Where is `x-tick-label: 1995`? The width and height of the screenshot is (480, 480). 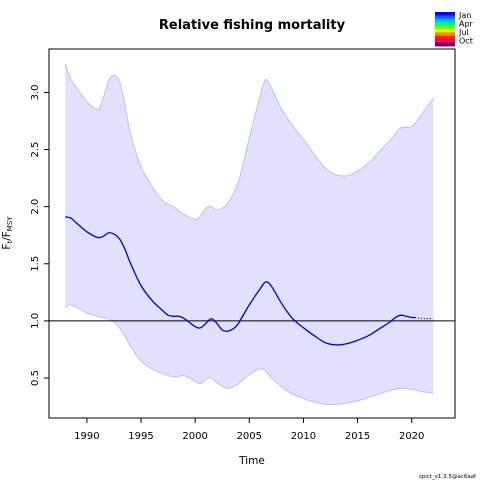
x-tick-label: 1995 is located at coordinates (140, 436).